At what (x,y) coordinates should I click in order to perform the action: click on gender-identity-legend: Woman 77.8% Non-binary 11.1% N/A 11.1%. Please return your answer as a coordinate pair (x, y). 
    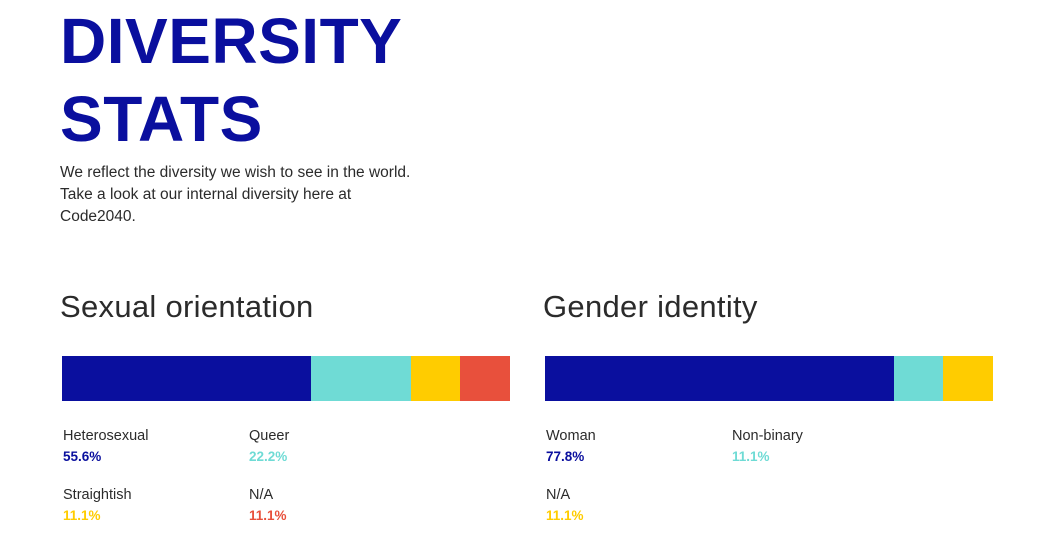
    Looking at the image, I should click on (736, 482).